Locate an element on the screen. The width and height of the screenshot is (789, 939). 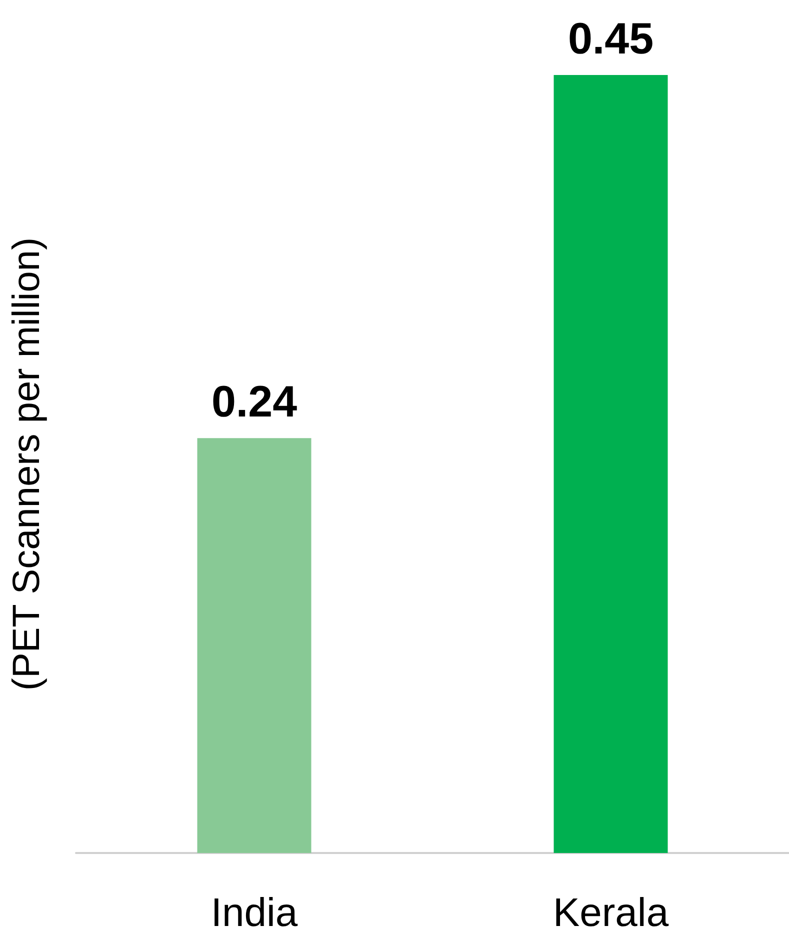
y-axis-title: (PET Scanners per million) is located at coordinates (27, 464).